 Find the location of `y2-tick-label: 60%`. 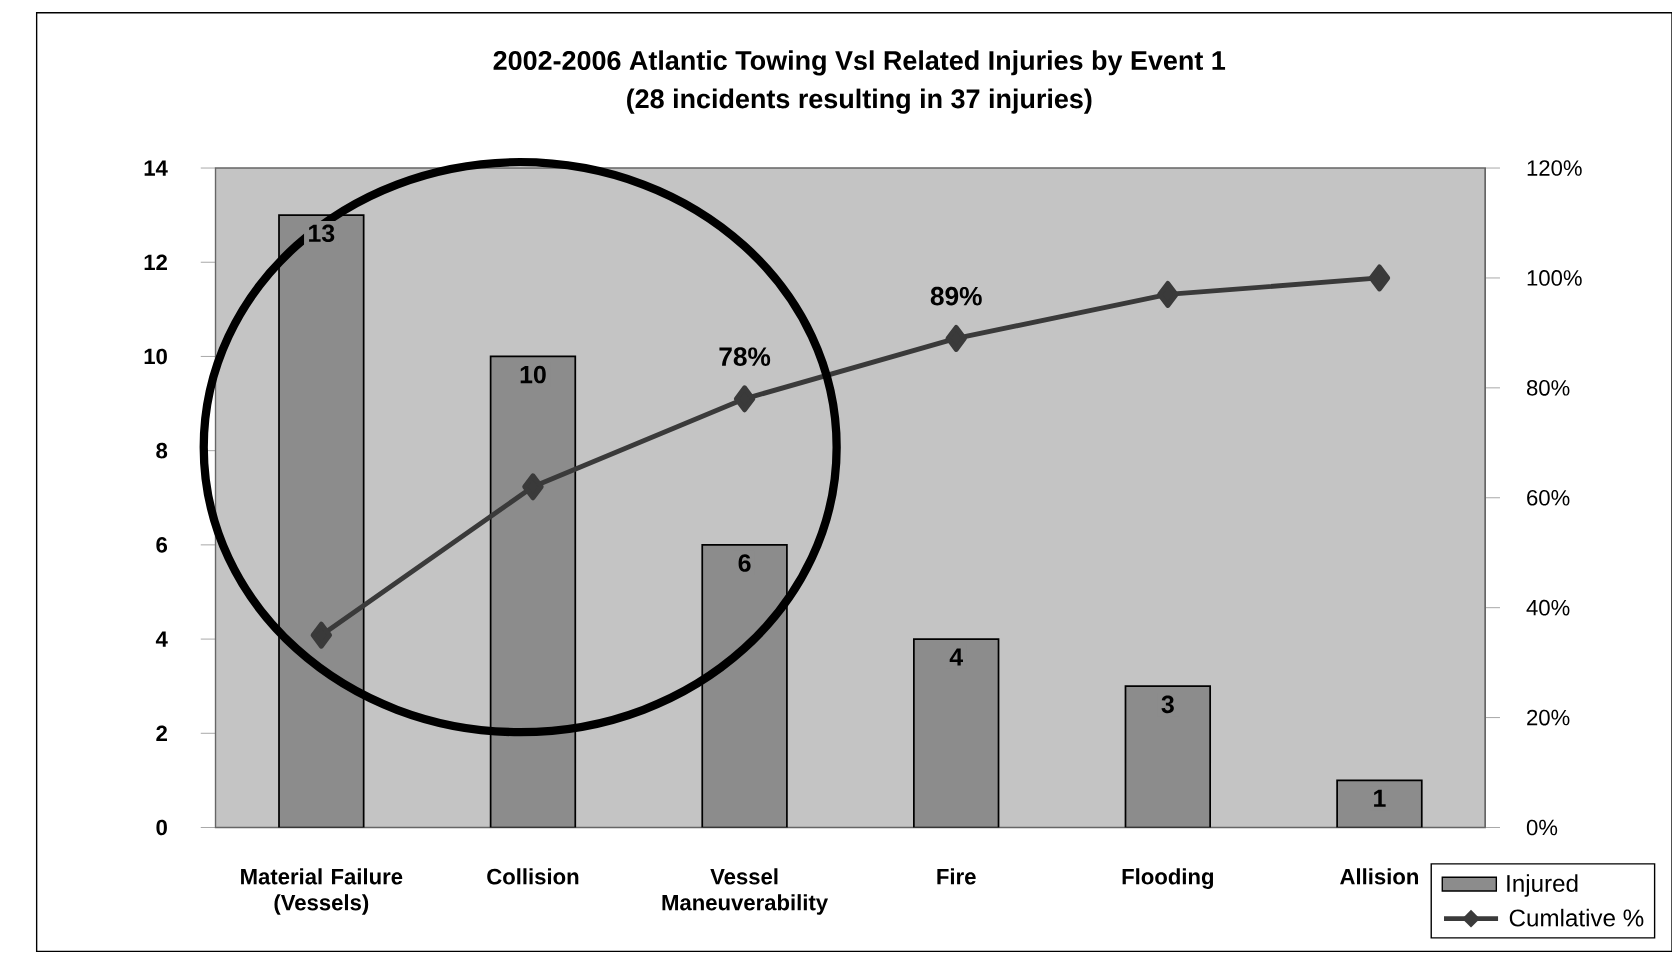

y2-tick-label: 60% is located at coordinates (1548, 497).